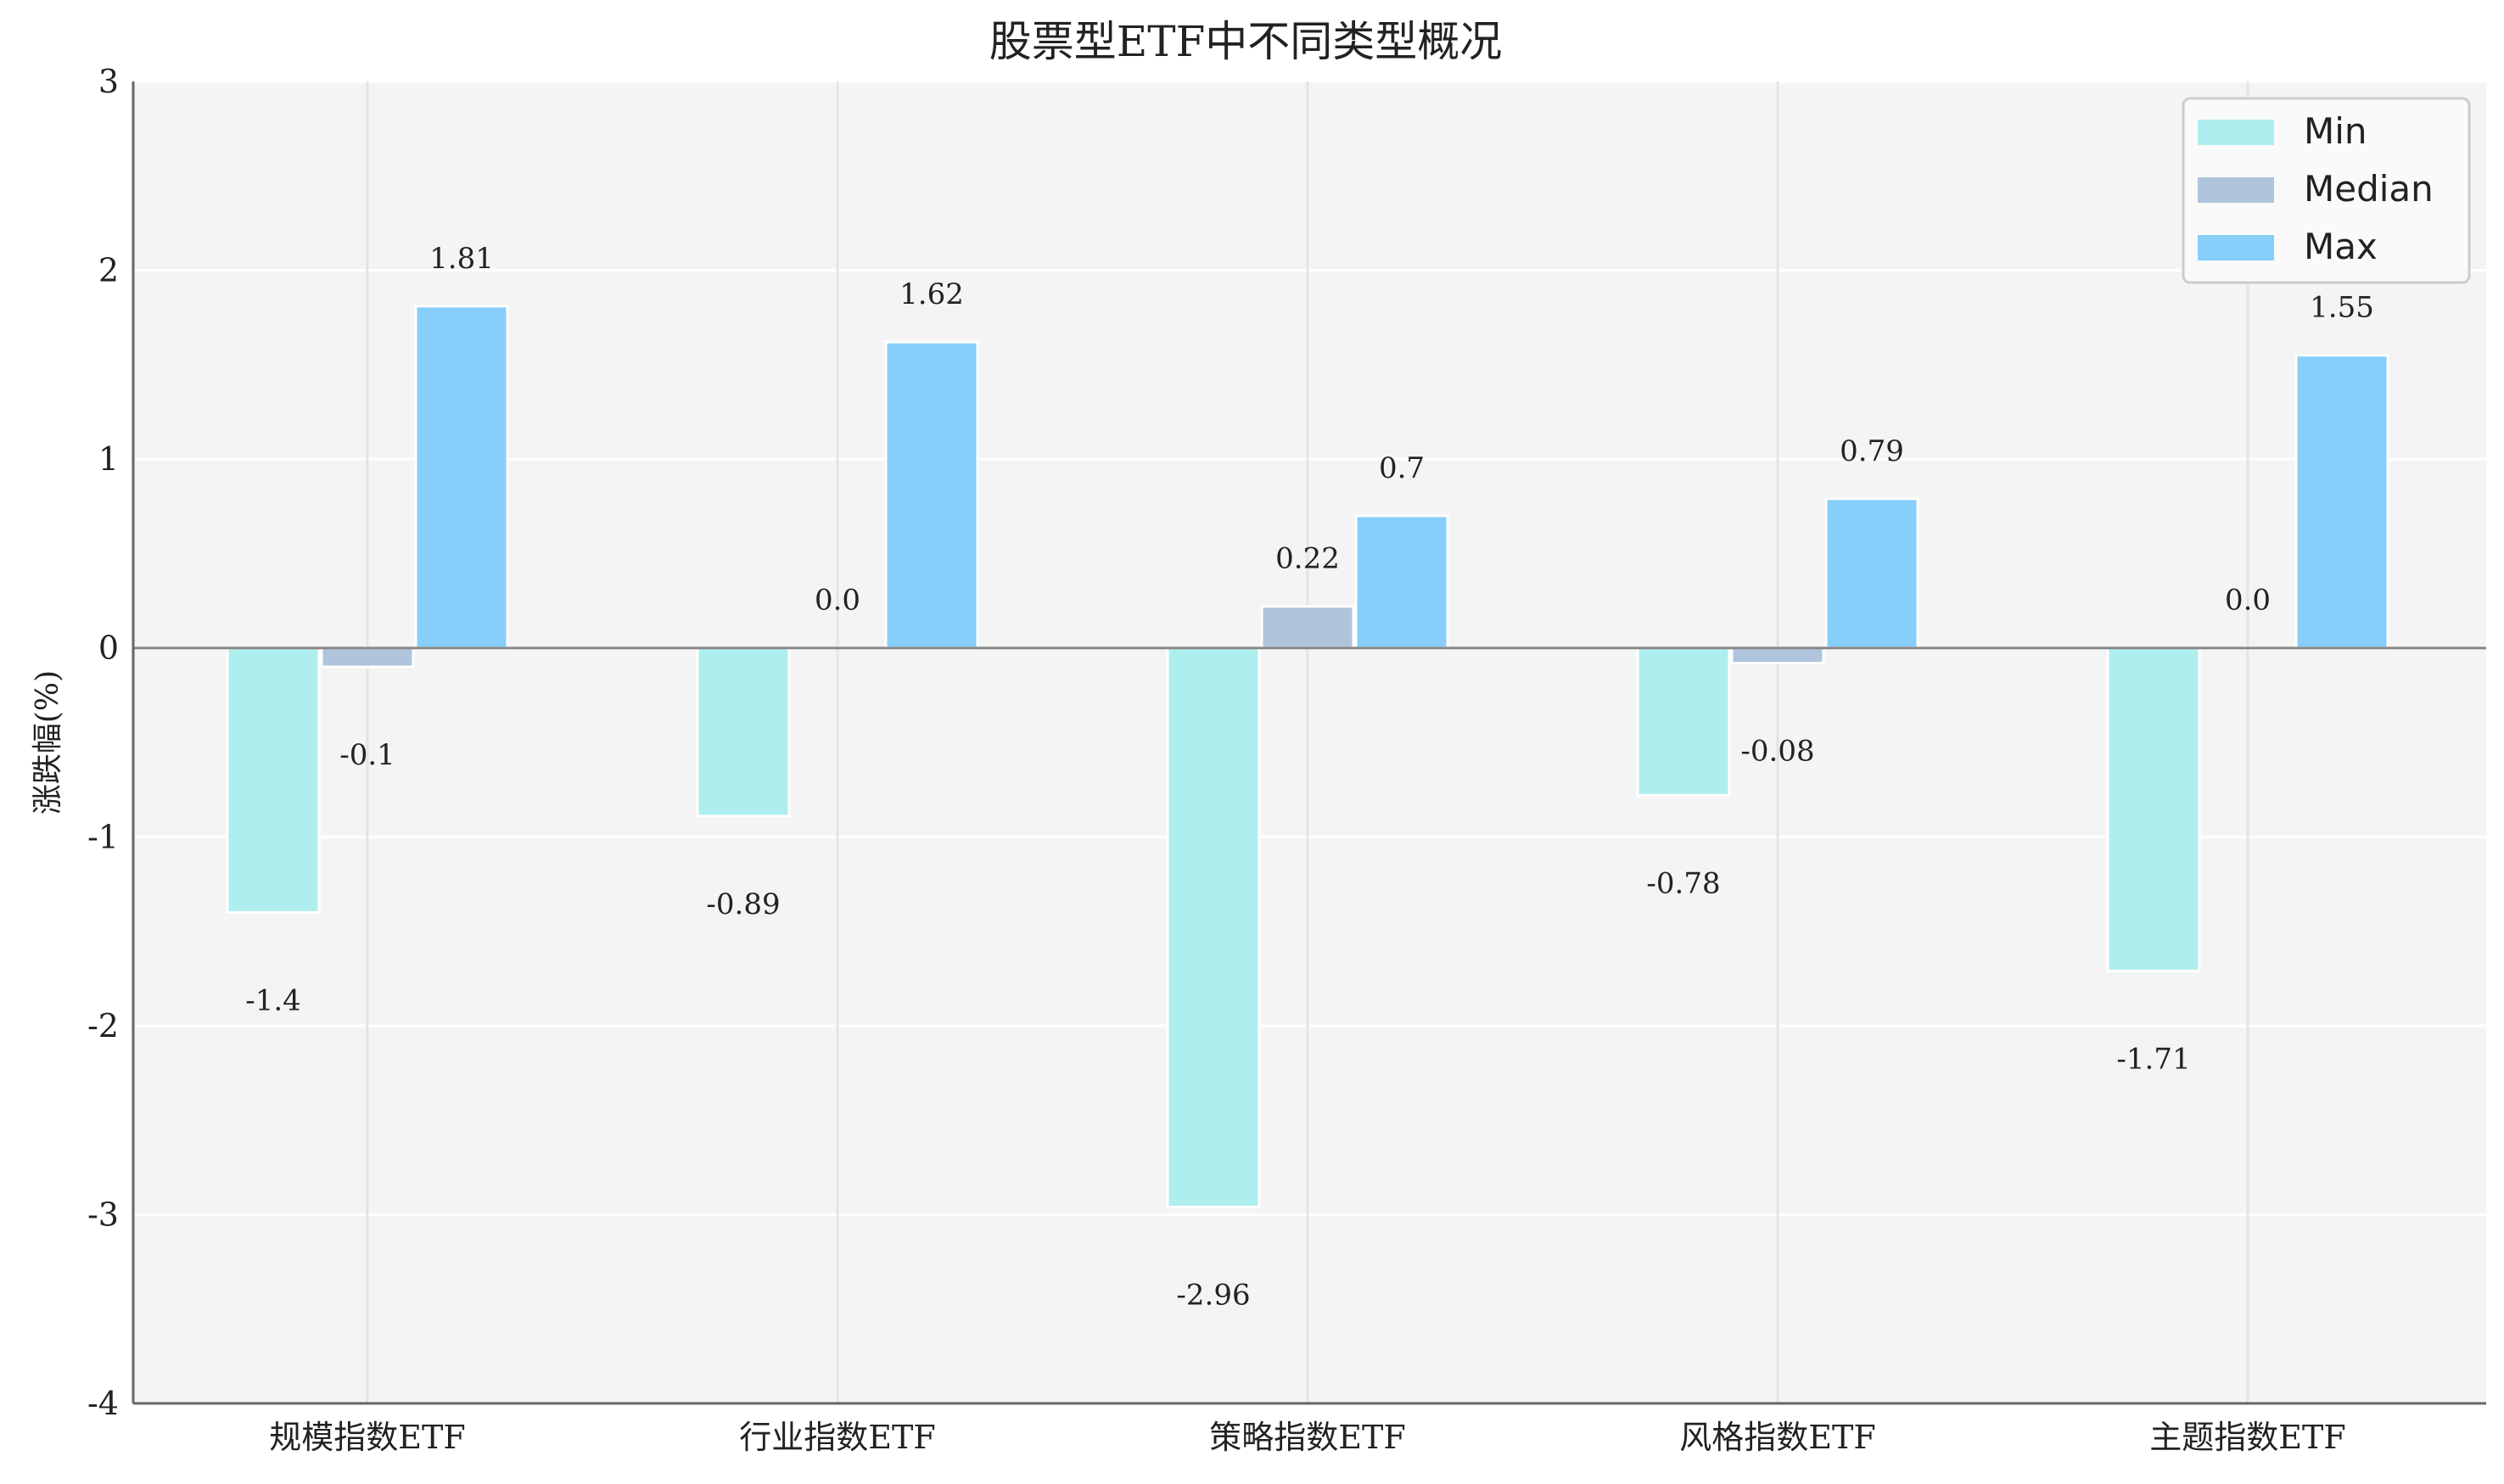  What do you see at coordinates (931, 294) in the screenshot?
I see `data-label: 1.62` at bounding box center [931, 294].